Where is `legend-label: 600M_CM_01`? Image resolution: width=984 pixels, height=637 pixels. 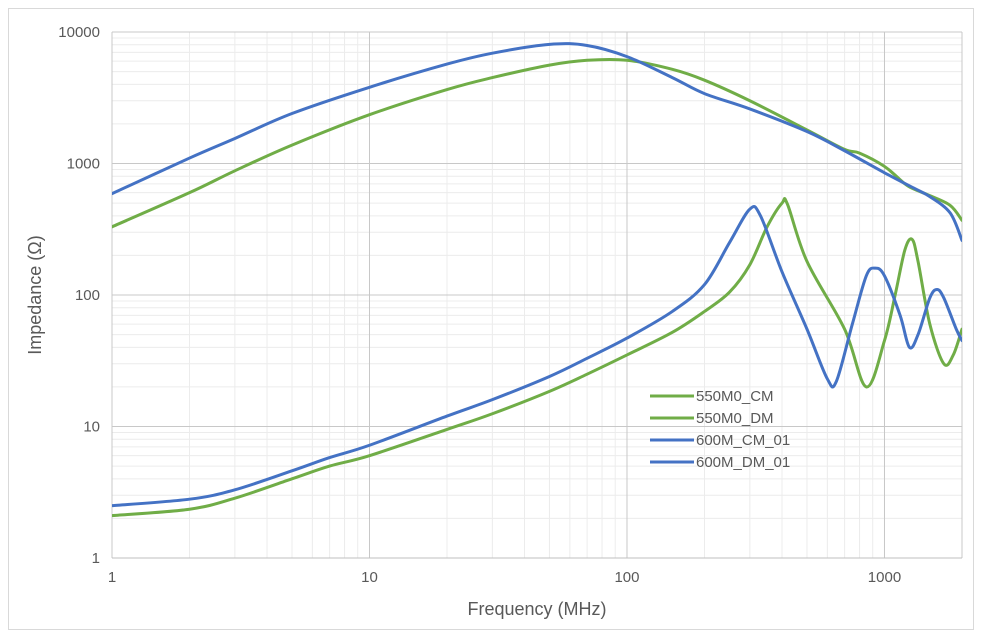 legend-label: 600M_CM_01 is located at coordinates (743, 440).